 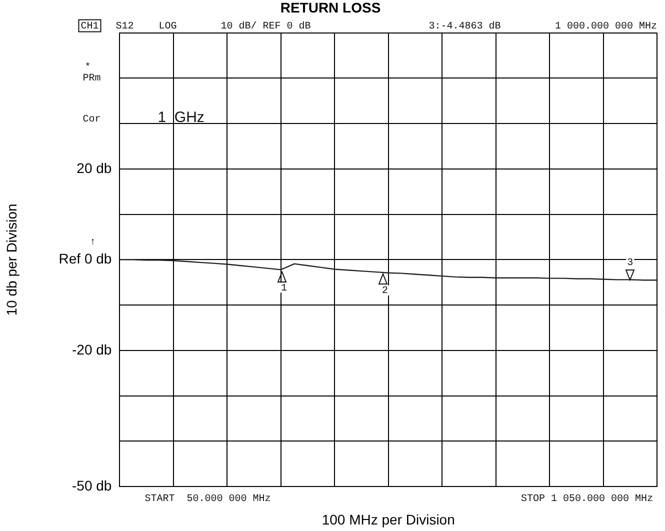 I want to click on text: 1 000.000 000 MHz, so click(x=605, y=26).